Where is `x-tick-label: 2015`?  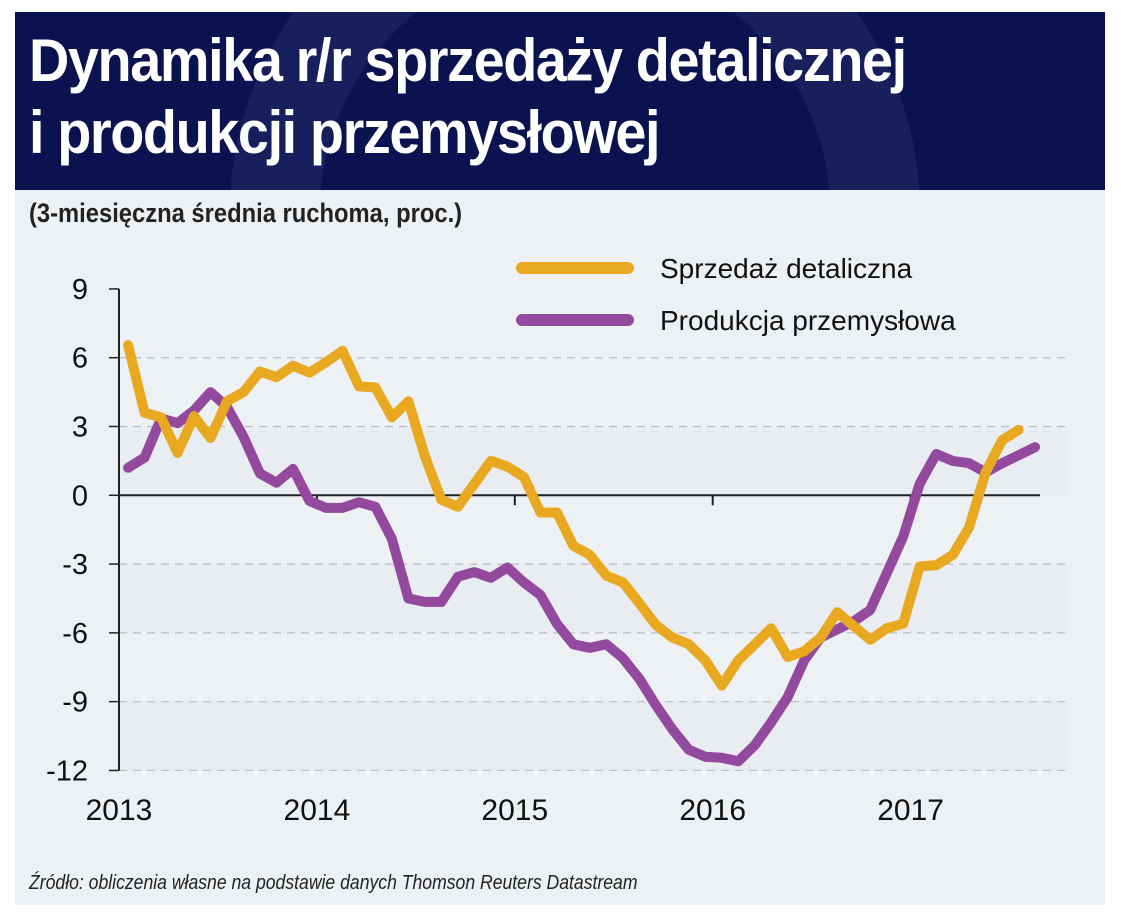
x-tick-label: 2015 is located at coordinates (514, 810).